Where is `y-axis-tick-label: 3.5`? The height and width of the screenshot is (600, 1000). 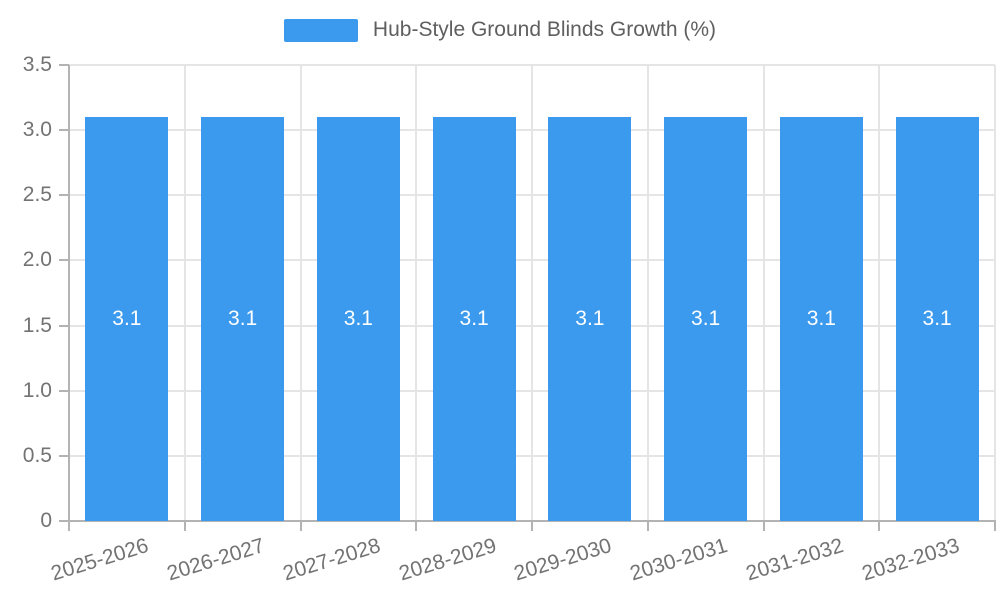
y-axis-tick-label: 3.5 is located at coordinates (37, 64).